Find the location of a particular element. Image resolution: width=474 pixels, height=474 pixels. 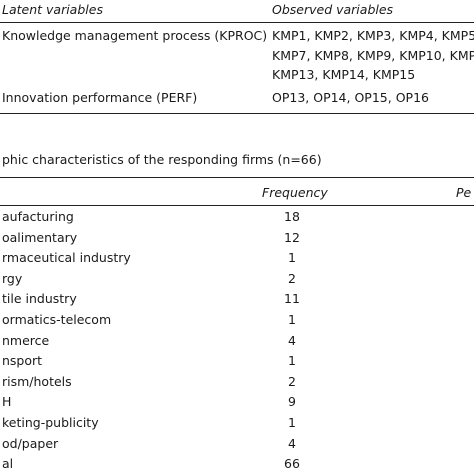

row-label: nsport is located at coordinates (22, 361).